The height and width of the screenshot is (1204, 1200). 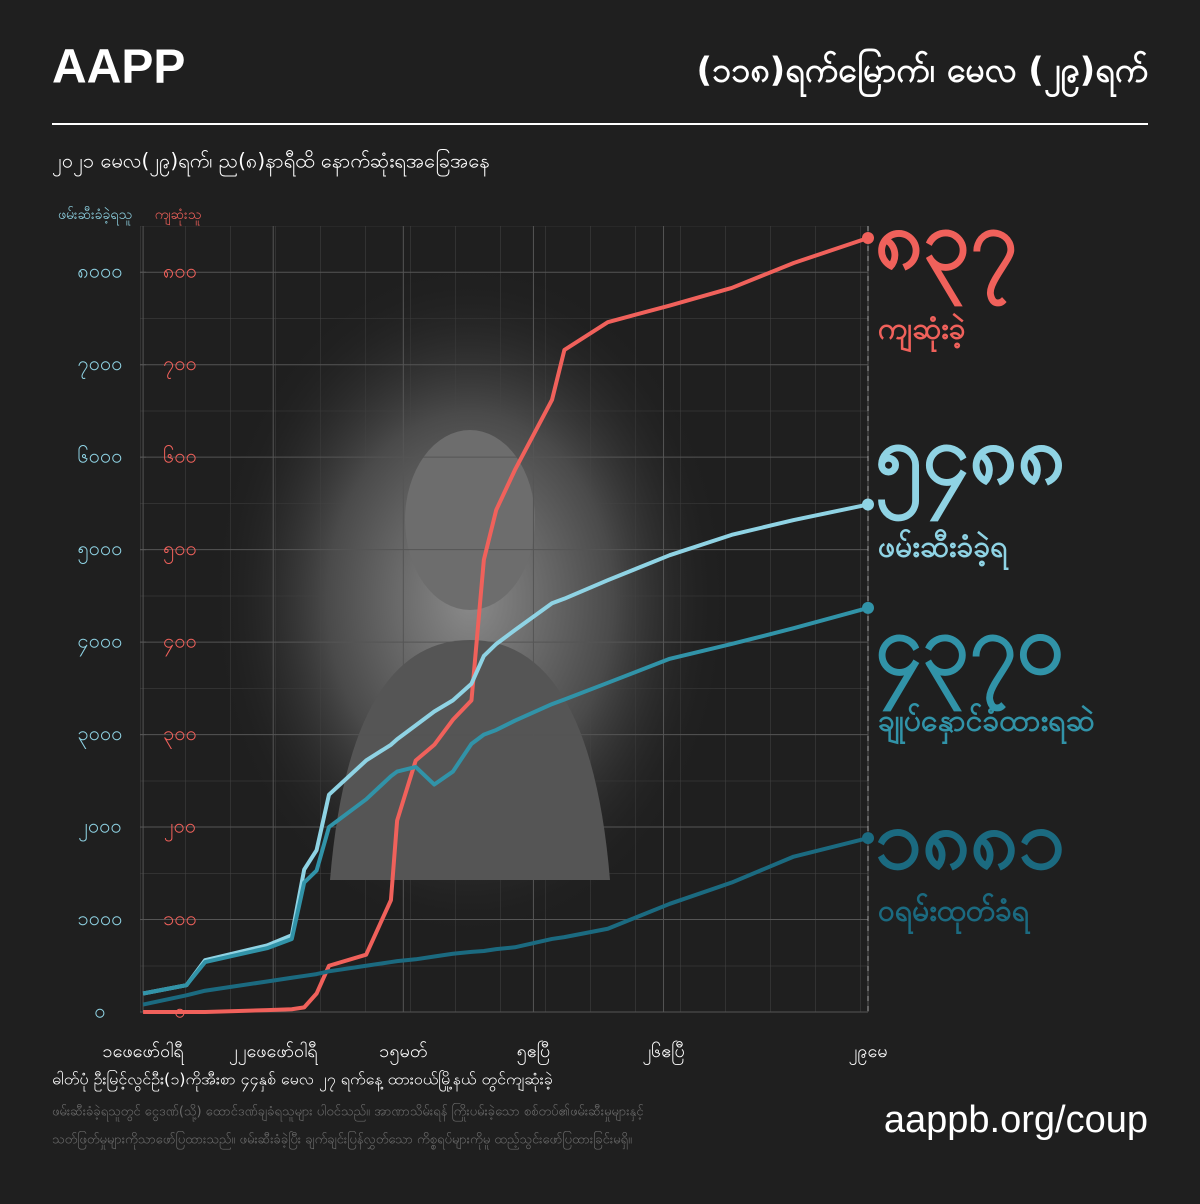 What do you see at coordinates (118, 67) in the screenshot?
I see `brand: AAPP` at bounding box center [118, 67].